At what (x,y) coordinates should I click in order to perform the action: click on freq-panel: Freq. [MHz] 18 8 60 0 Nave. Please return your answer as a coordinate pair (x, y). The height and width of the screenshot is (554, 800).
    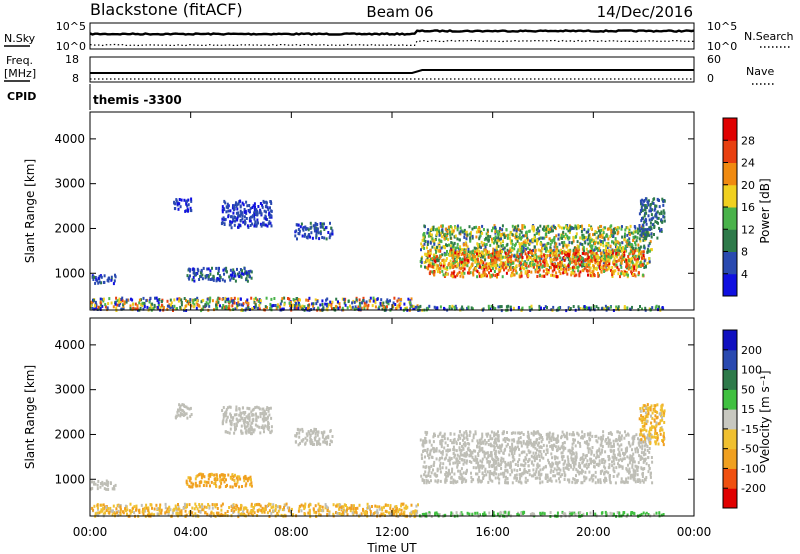
    Looking at the image, I should click on (390, 69).